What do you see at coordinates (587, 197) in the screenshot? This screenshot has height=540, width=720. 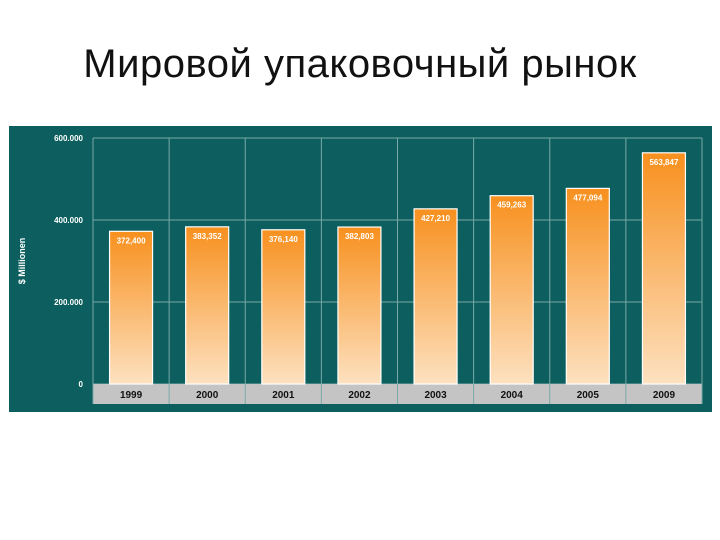 I see `data-label: 477,094` at bounding box center [587, 197].